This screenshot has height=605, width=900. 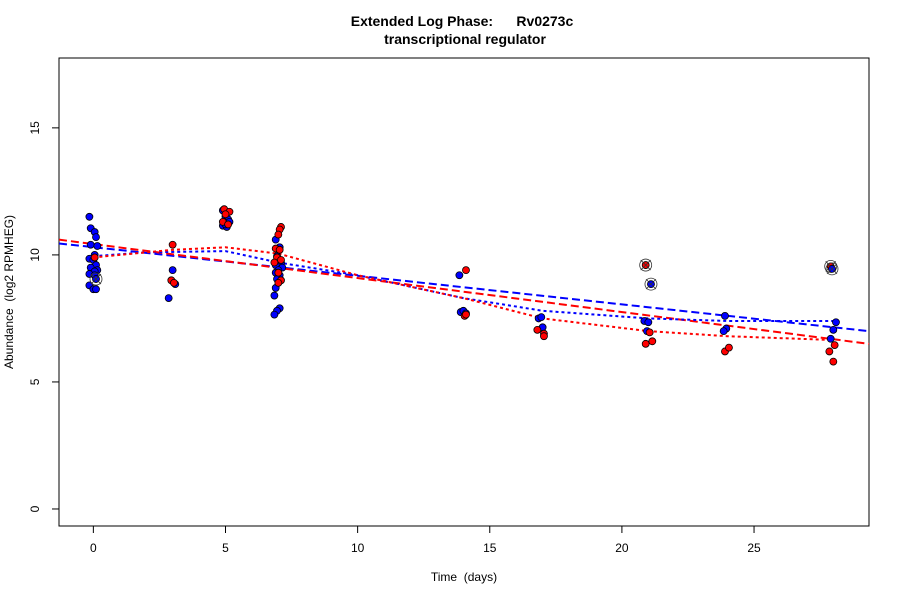 What do you see at coordinates (490, 548) in the screenshot?
I see `x-tick-label: 15` at bounding box center [490, 548].